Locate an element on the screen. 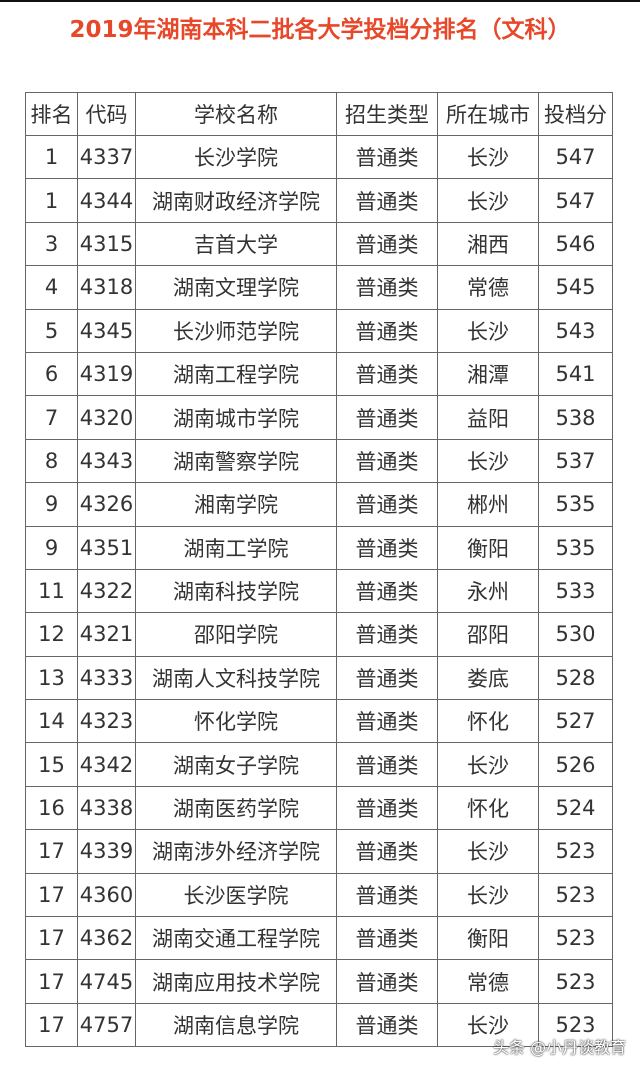 The image size is (640, 1067). header-row: 排名 代码 学校名称 招生类型 所在城市 投档分 is located at coordinates (319, 114).